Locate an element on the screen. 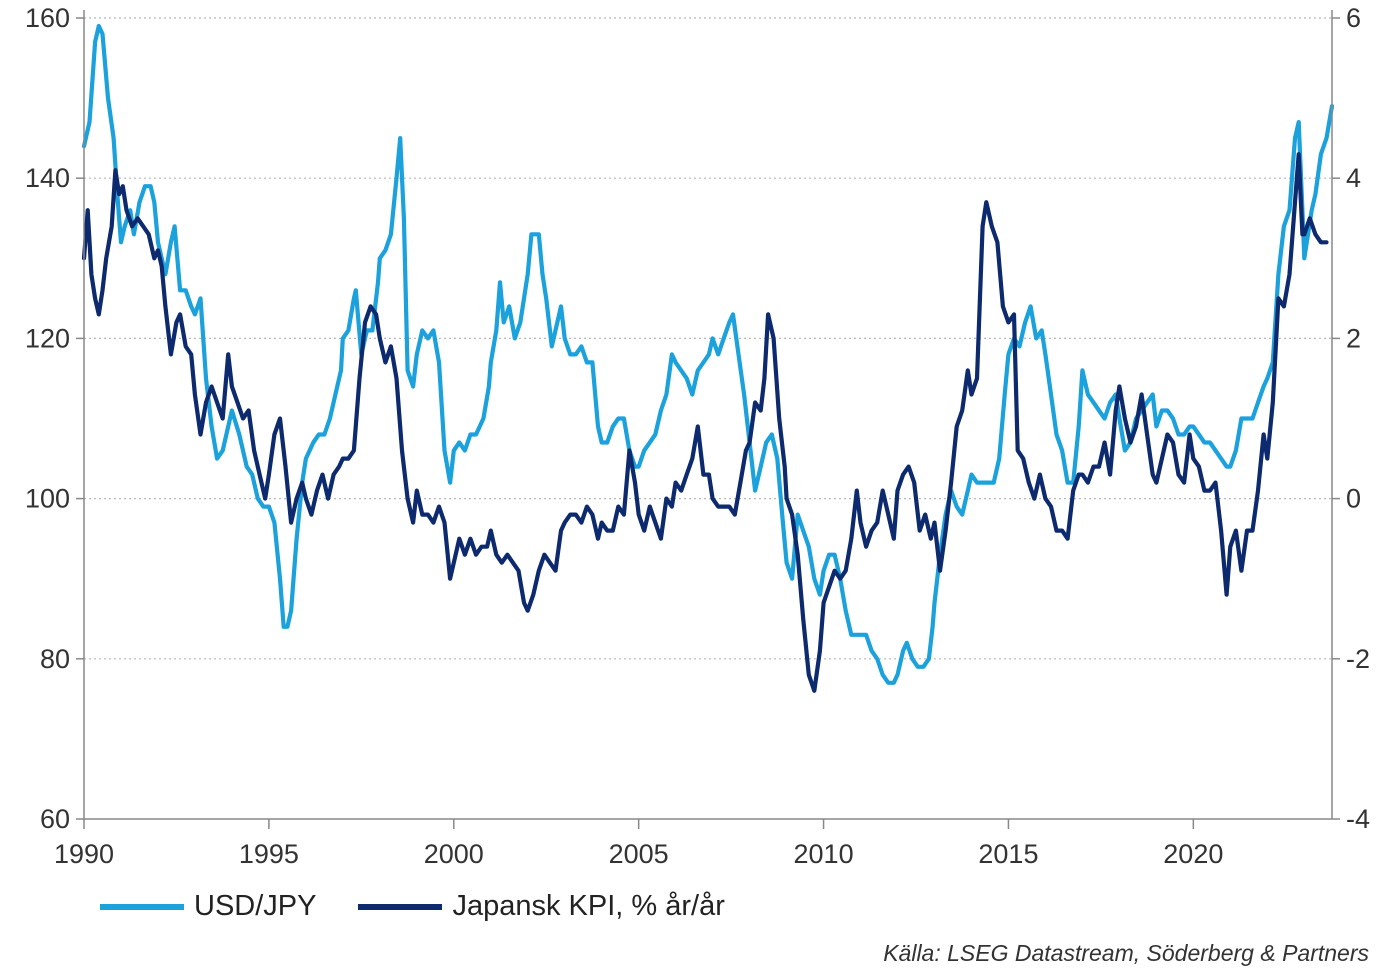 The width and height of the screenshot is (1391, 972). y-tick-label-right: 6 is located at coordinates (1353, 18).